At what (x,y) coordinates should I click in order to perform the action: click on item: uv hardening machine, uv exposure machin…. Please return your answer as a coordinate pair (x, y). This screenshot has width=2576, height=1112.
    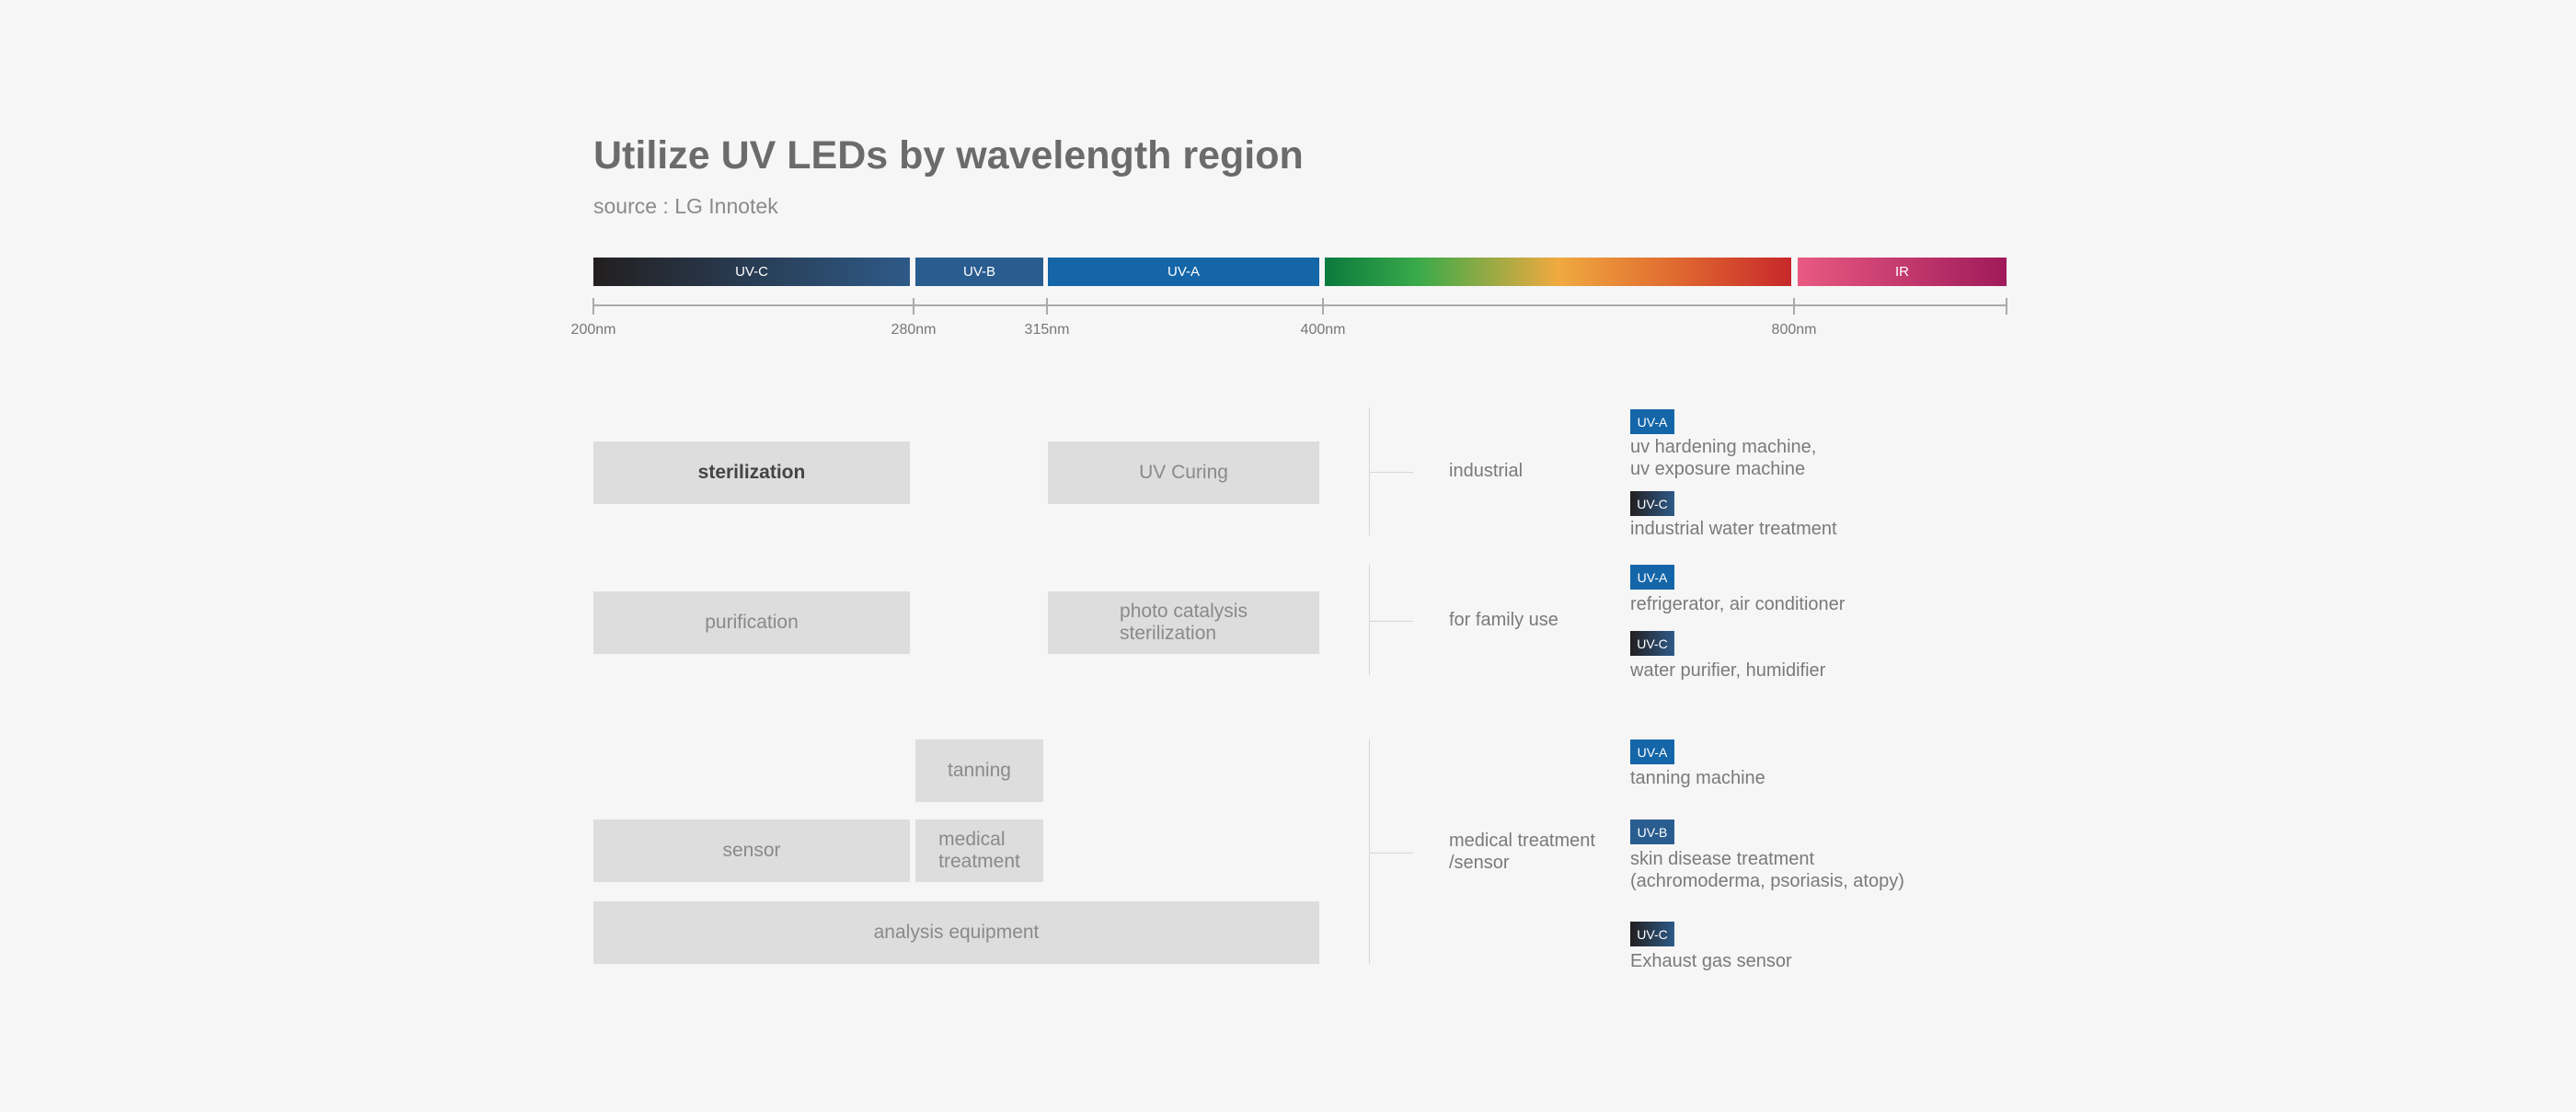
    Looking at the image, I should click on (1723, 458).